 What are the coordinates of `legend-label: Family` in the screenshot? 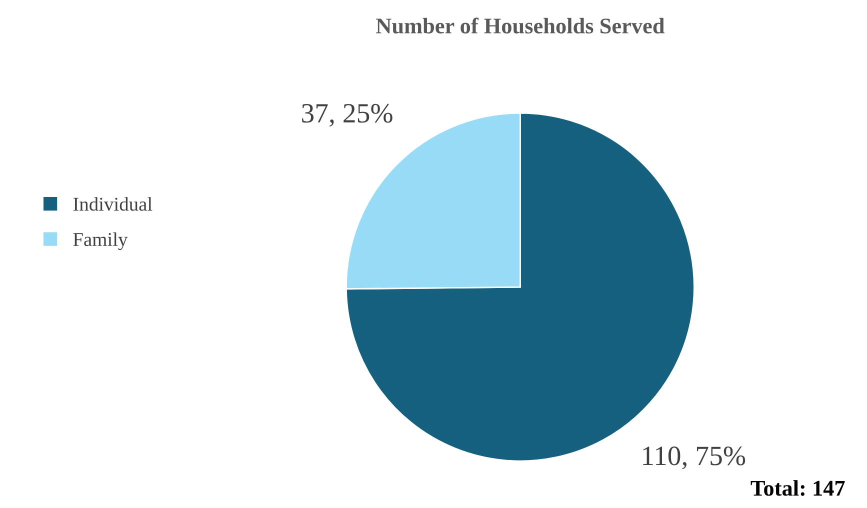 It's located at (100, 241).